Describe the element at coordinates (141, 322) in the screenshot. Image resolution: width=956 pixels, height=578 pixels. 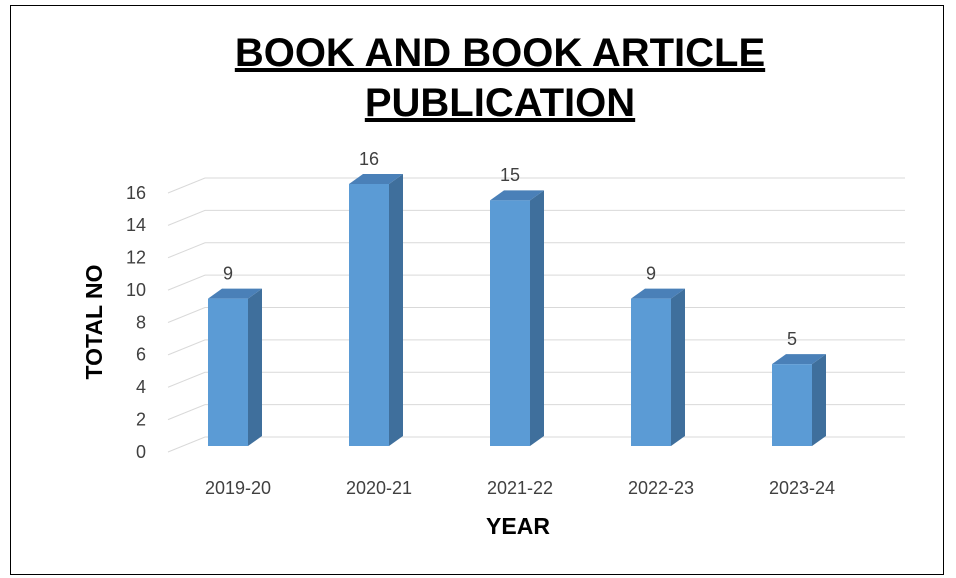
I see `y-tick-label: 8` at that location.